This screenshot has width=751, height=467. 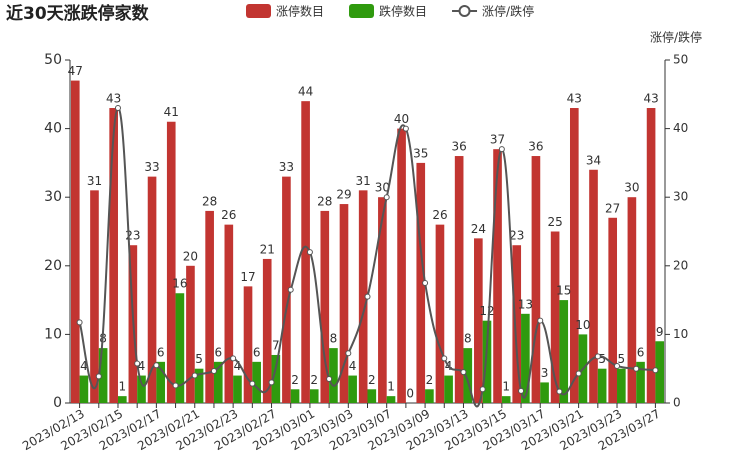 I want to click on y2-tick-label: 10, so click(x=680, y=334).